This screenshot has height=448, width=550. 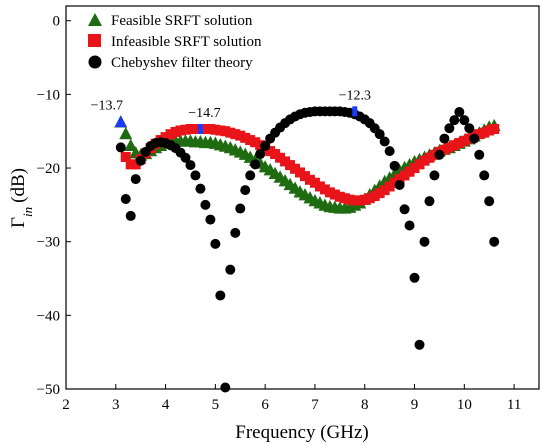 What do you see at coordinates (107, 106) in the screenshot?
I see `annotation-label: −13.7` at bounding box center [107, 106].